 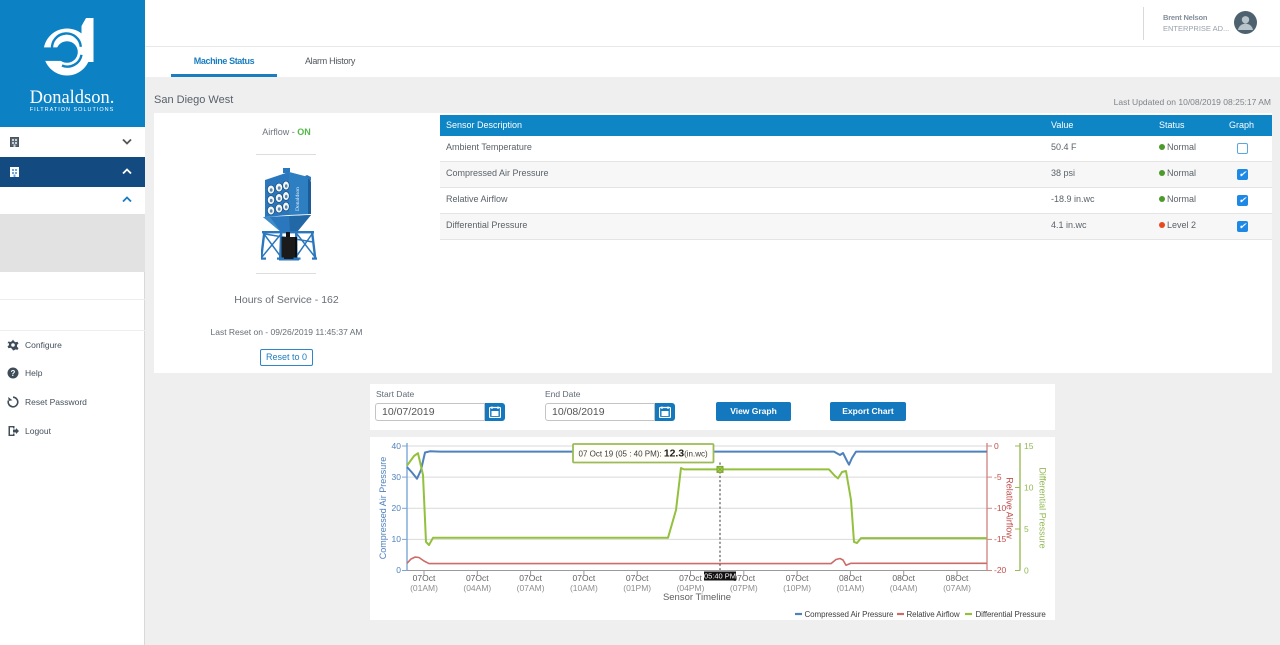 I want to click on svg-text: 05:40 PM, so click(x=720, y=576).